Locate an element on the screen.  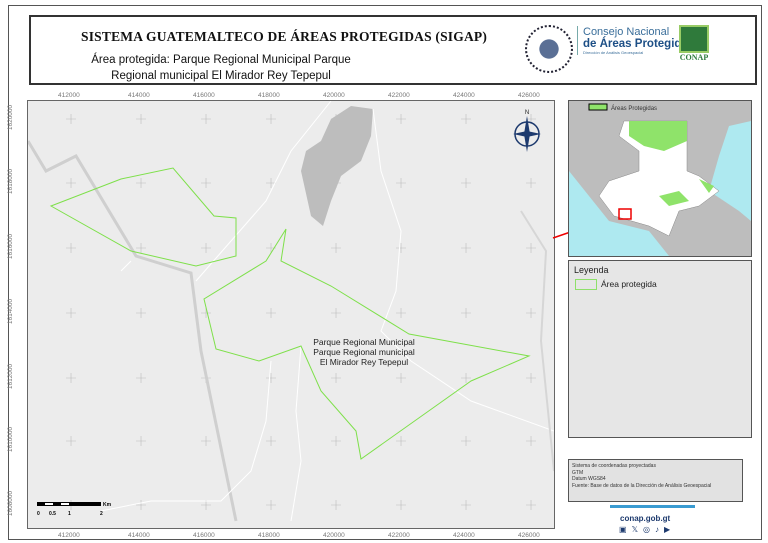
protected-area-polygon-west is located at coordinates (143, 217).